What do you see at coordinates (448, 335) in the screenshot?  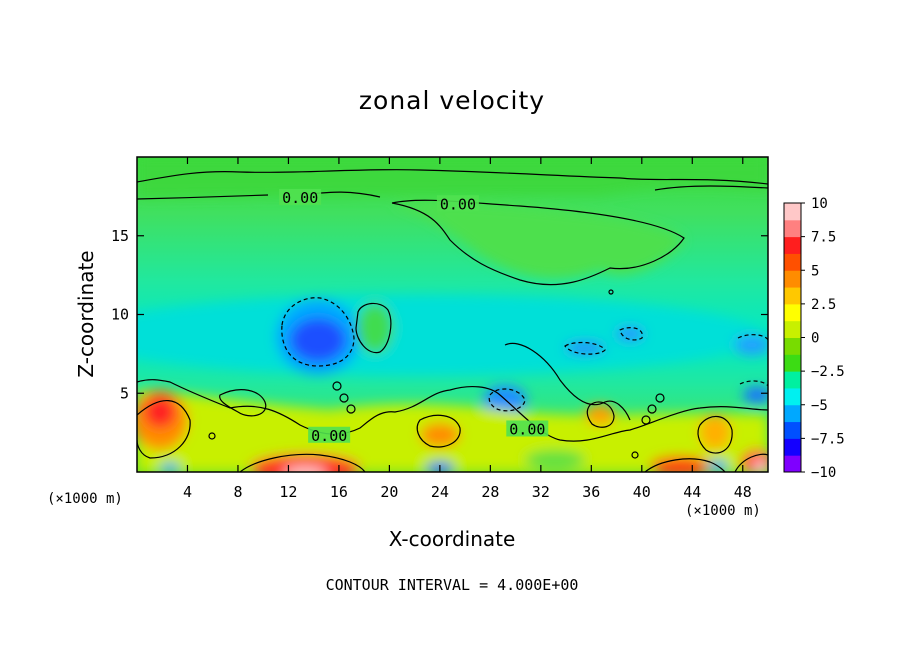 I see `field-cyan-band` at bounding box center [448, 335].